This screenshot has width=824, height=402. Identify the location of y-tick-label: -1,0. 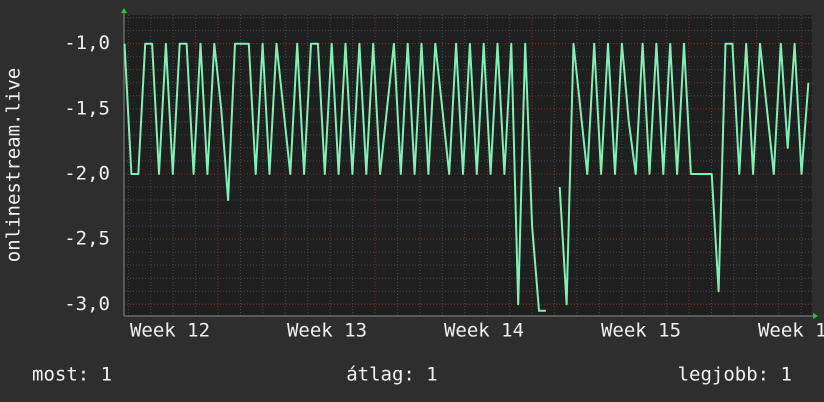
(87, 43).